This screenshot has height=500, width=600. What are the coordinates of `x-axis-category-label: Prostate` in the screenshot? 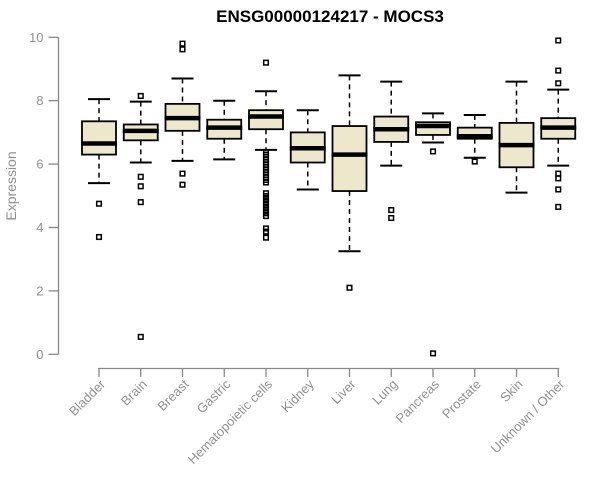 It's located at (461, 399).